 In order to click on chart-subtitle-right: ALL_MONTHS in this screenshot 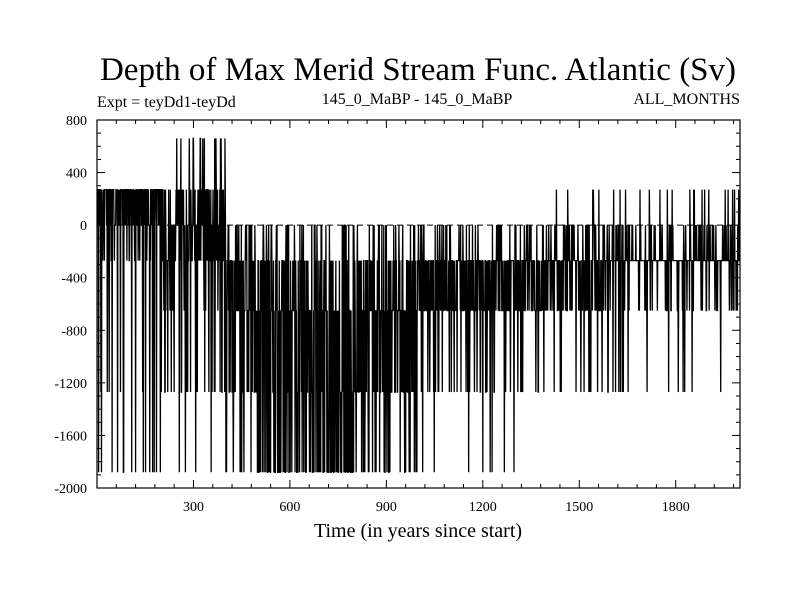, I will do `click(686, 99)`.